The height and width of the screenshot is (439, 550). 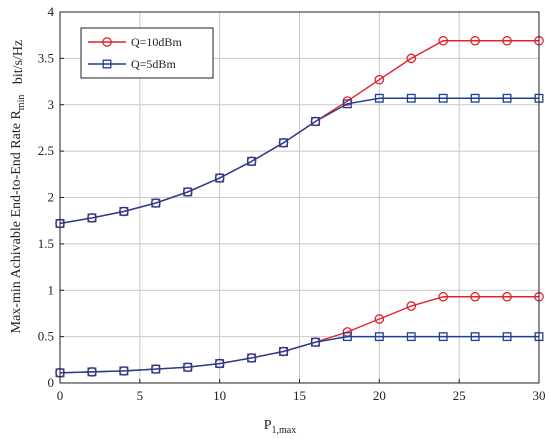 I want to click on y-tick-label: 0.5, so click(x=46, y=336).